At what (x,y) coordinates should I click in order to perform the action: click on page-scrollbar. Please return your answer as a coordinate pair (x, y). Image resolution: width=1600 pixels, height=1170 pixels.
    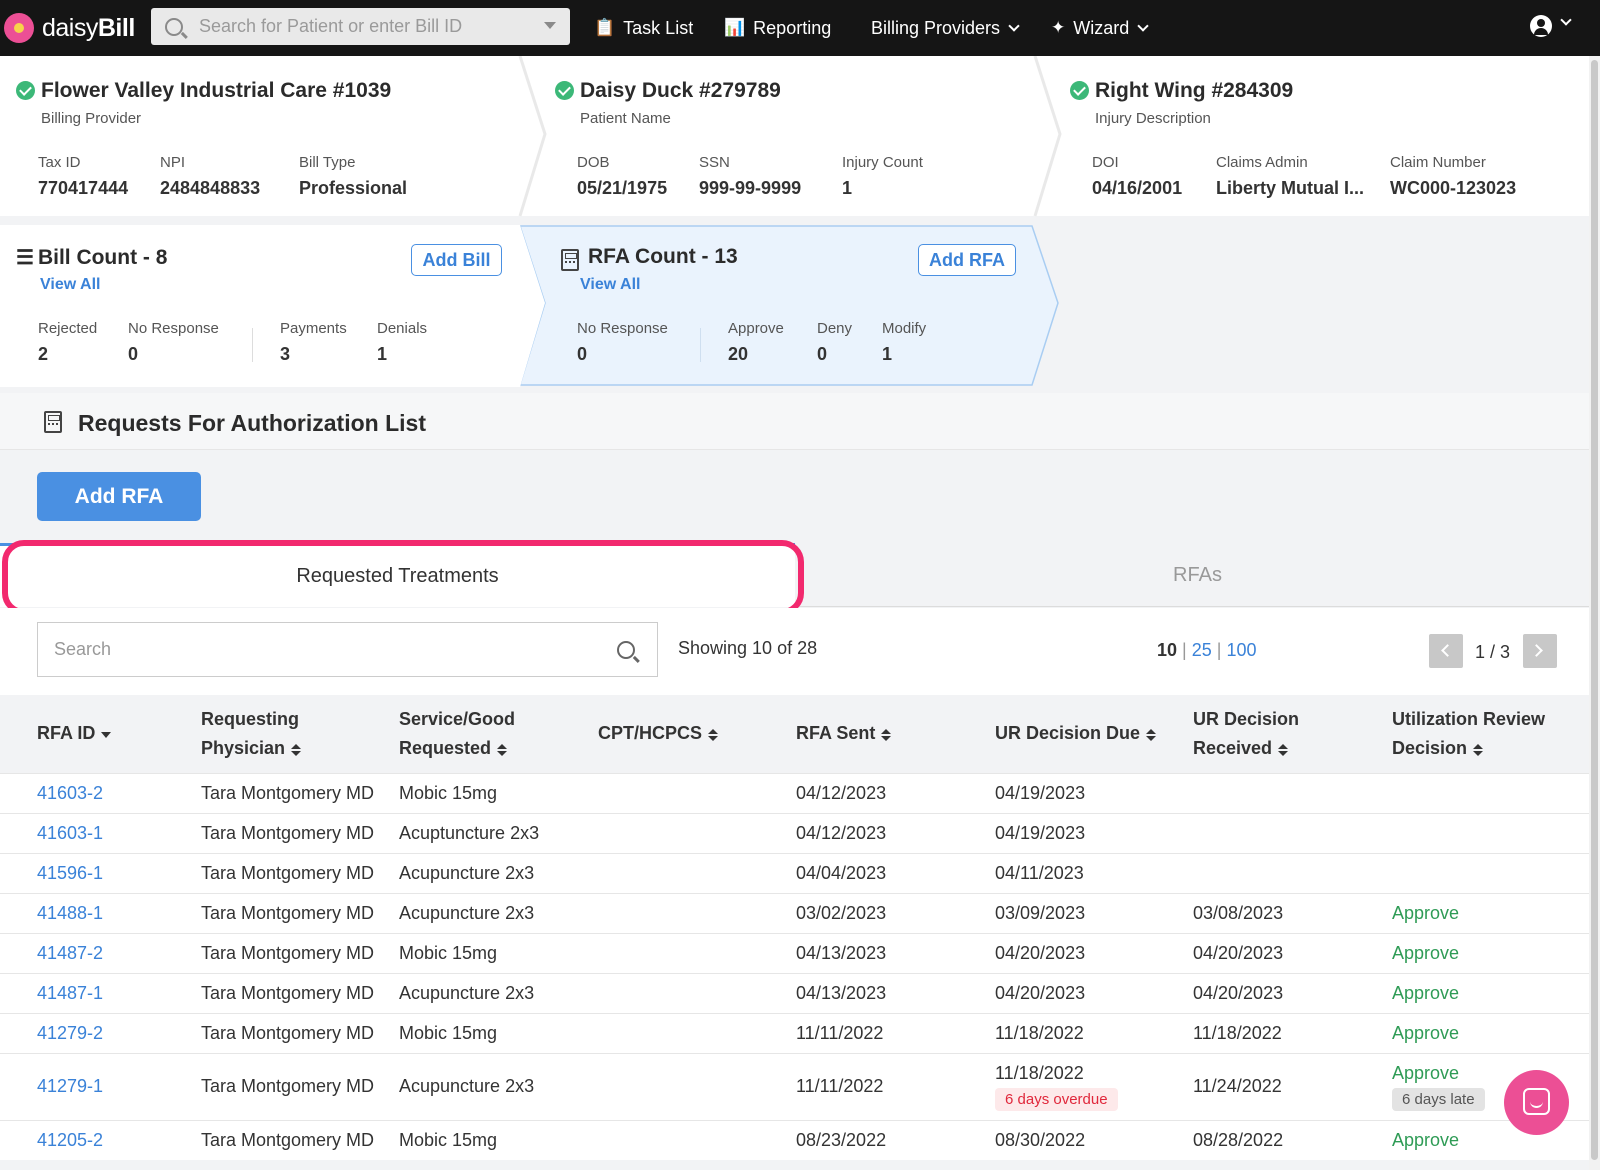
    Looking at the image, I should click on (1594, 613).